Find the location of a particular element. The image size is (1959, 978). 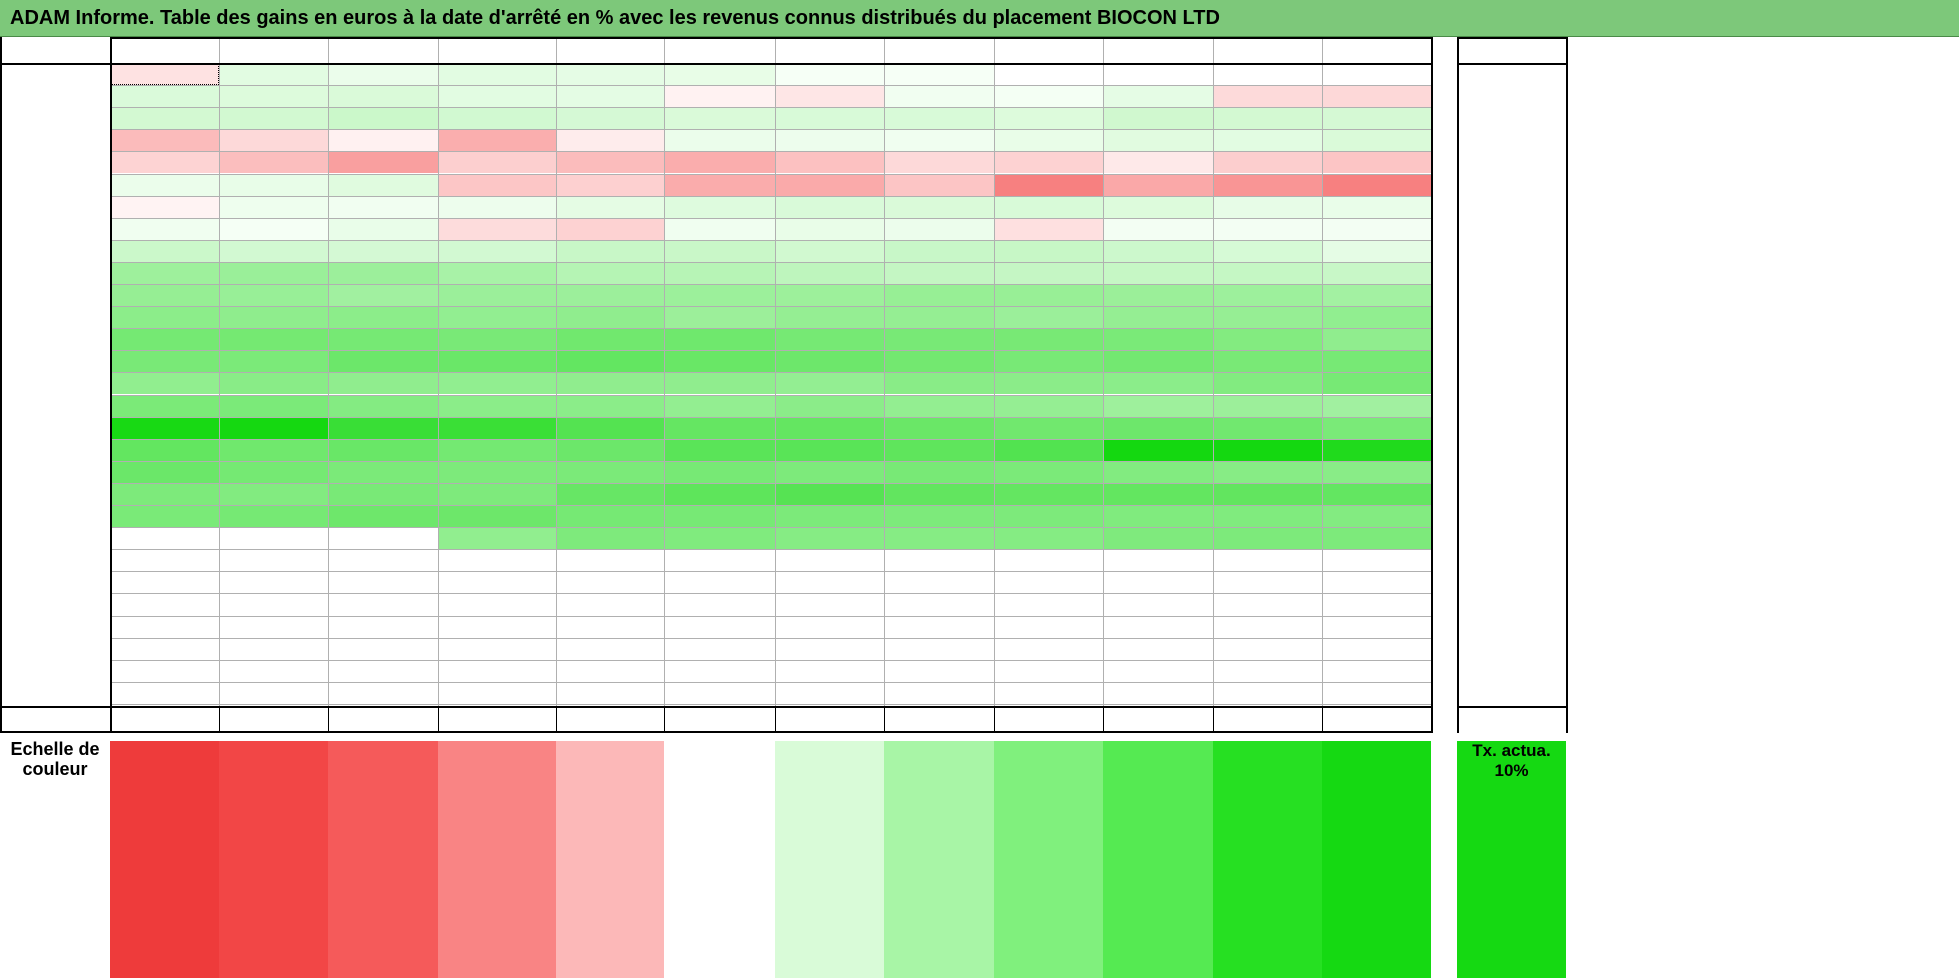

footer-tx-actuariel is located at coordinates (1511, 718).